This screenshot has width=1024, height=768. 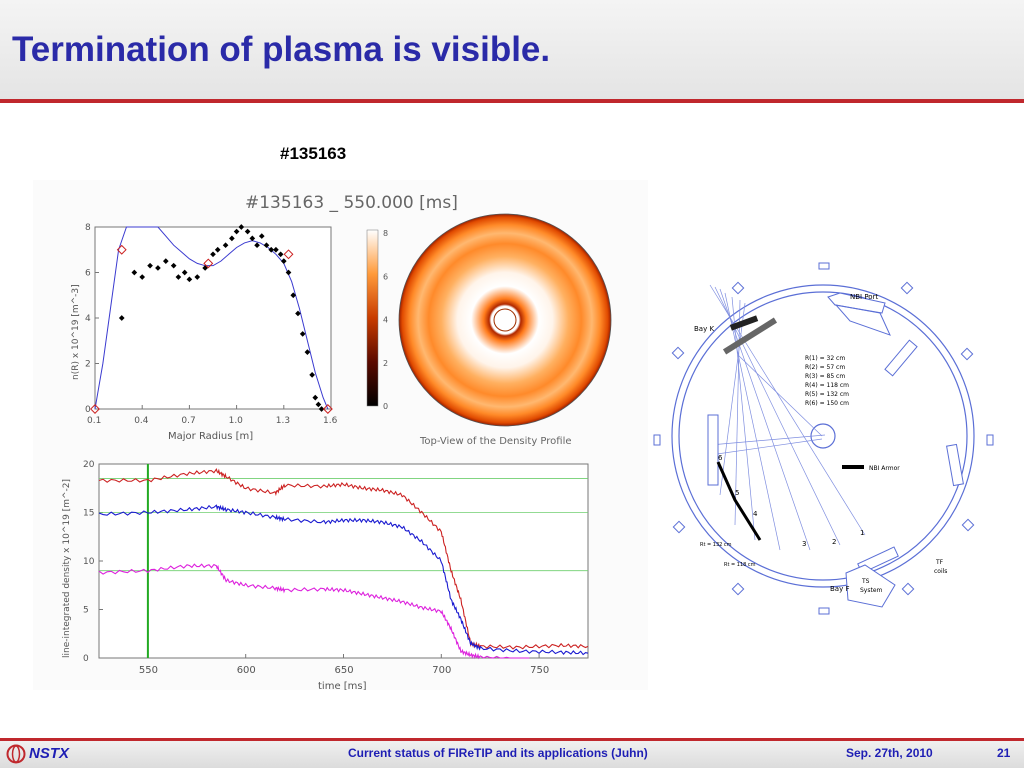 I want to click on colorbar-tick-label: 2, so click(x=385, y=363).